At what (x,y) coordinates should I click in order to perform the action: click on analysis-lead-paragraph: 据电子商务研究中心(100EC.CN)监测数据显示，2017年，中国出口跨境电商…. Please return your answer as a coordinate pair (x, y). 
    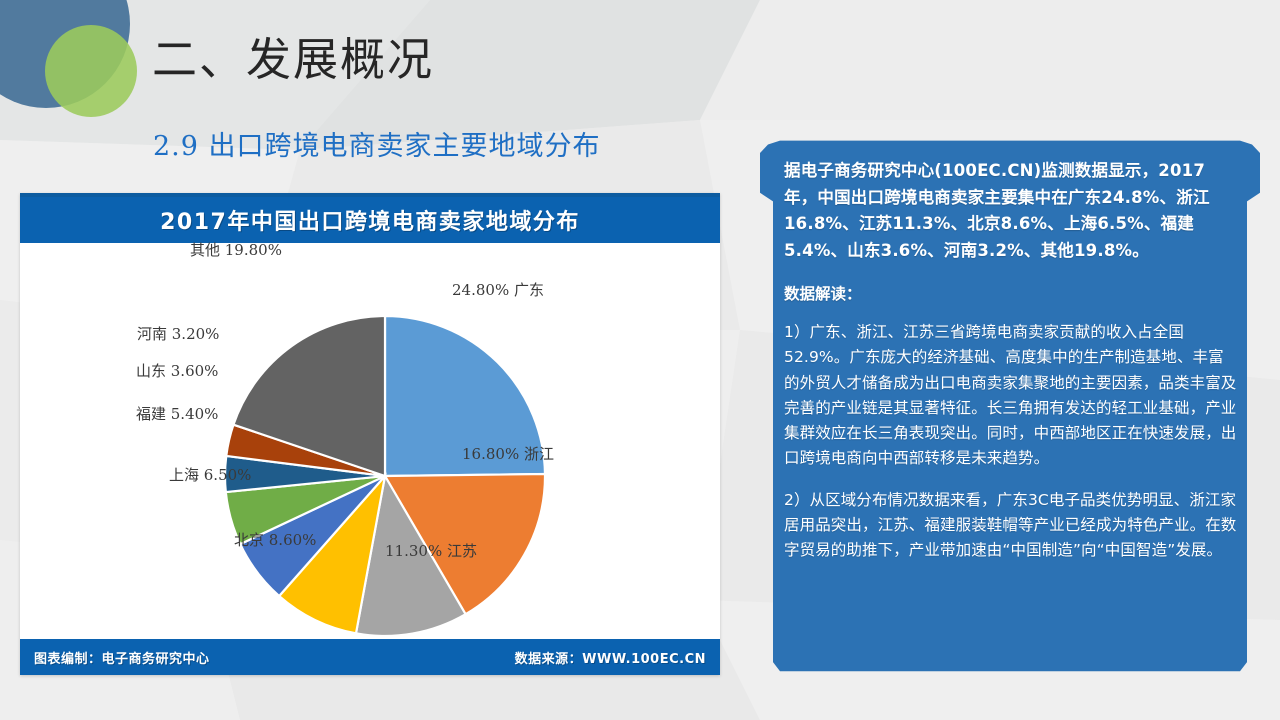
    Looking at the image, I should click on (997, 211).